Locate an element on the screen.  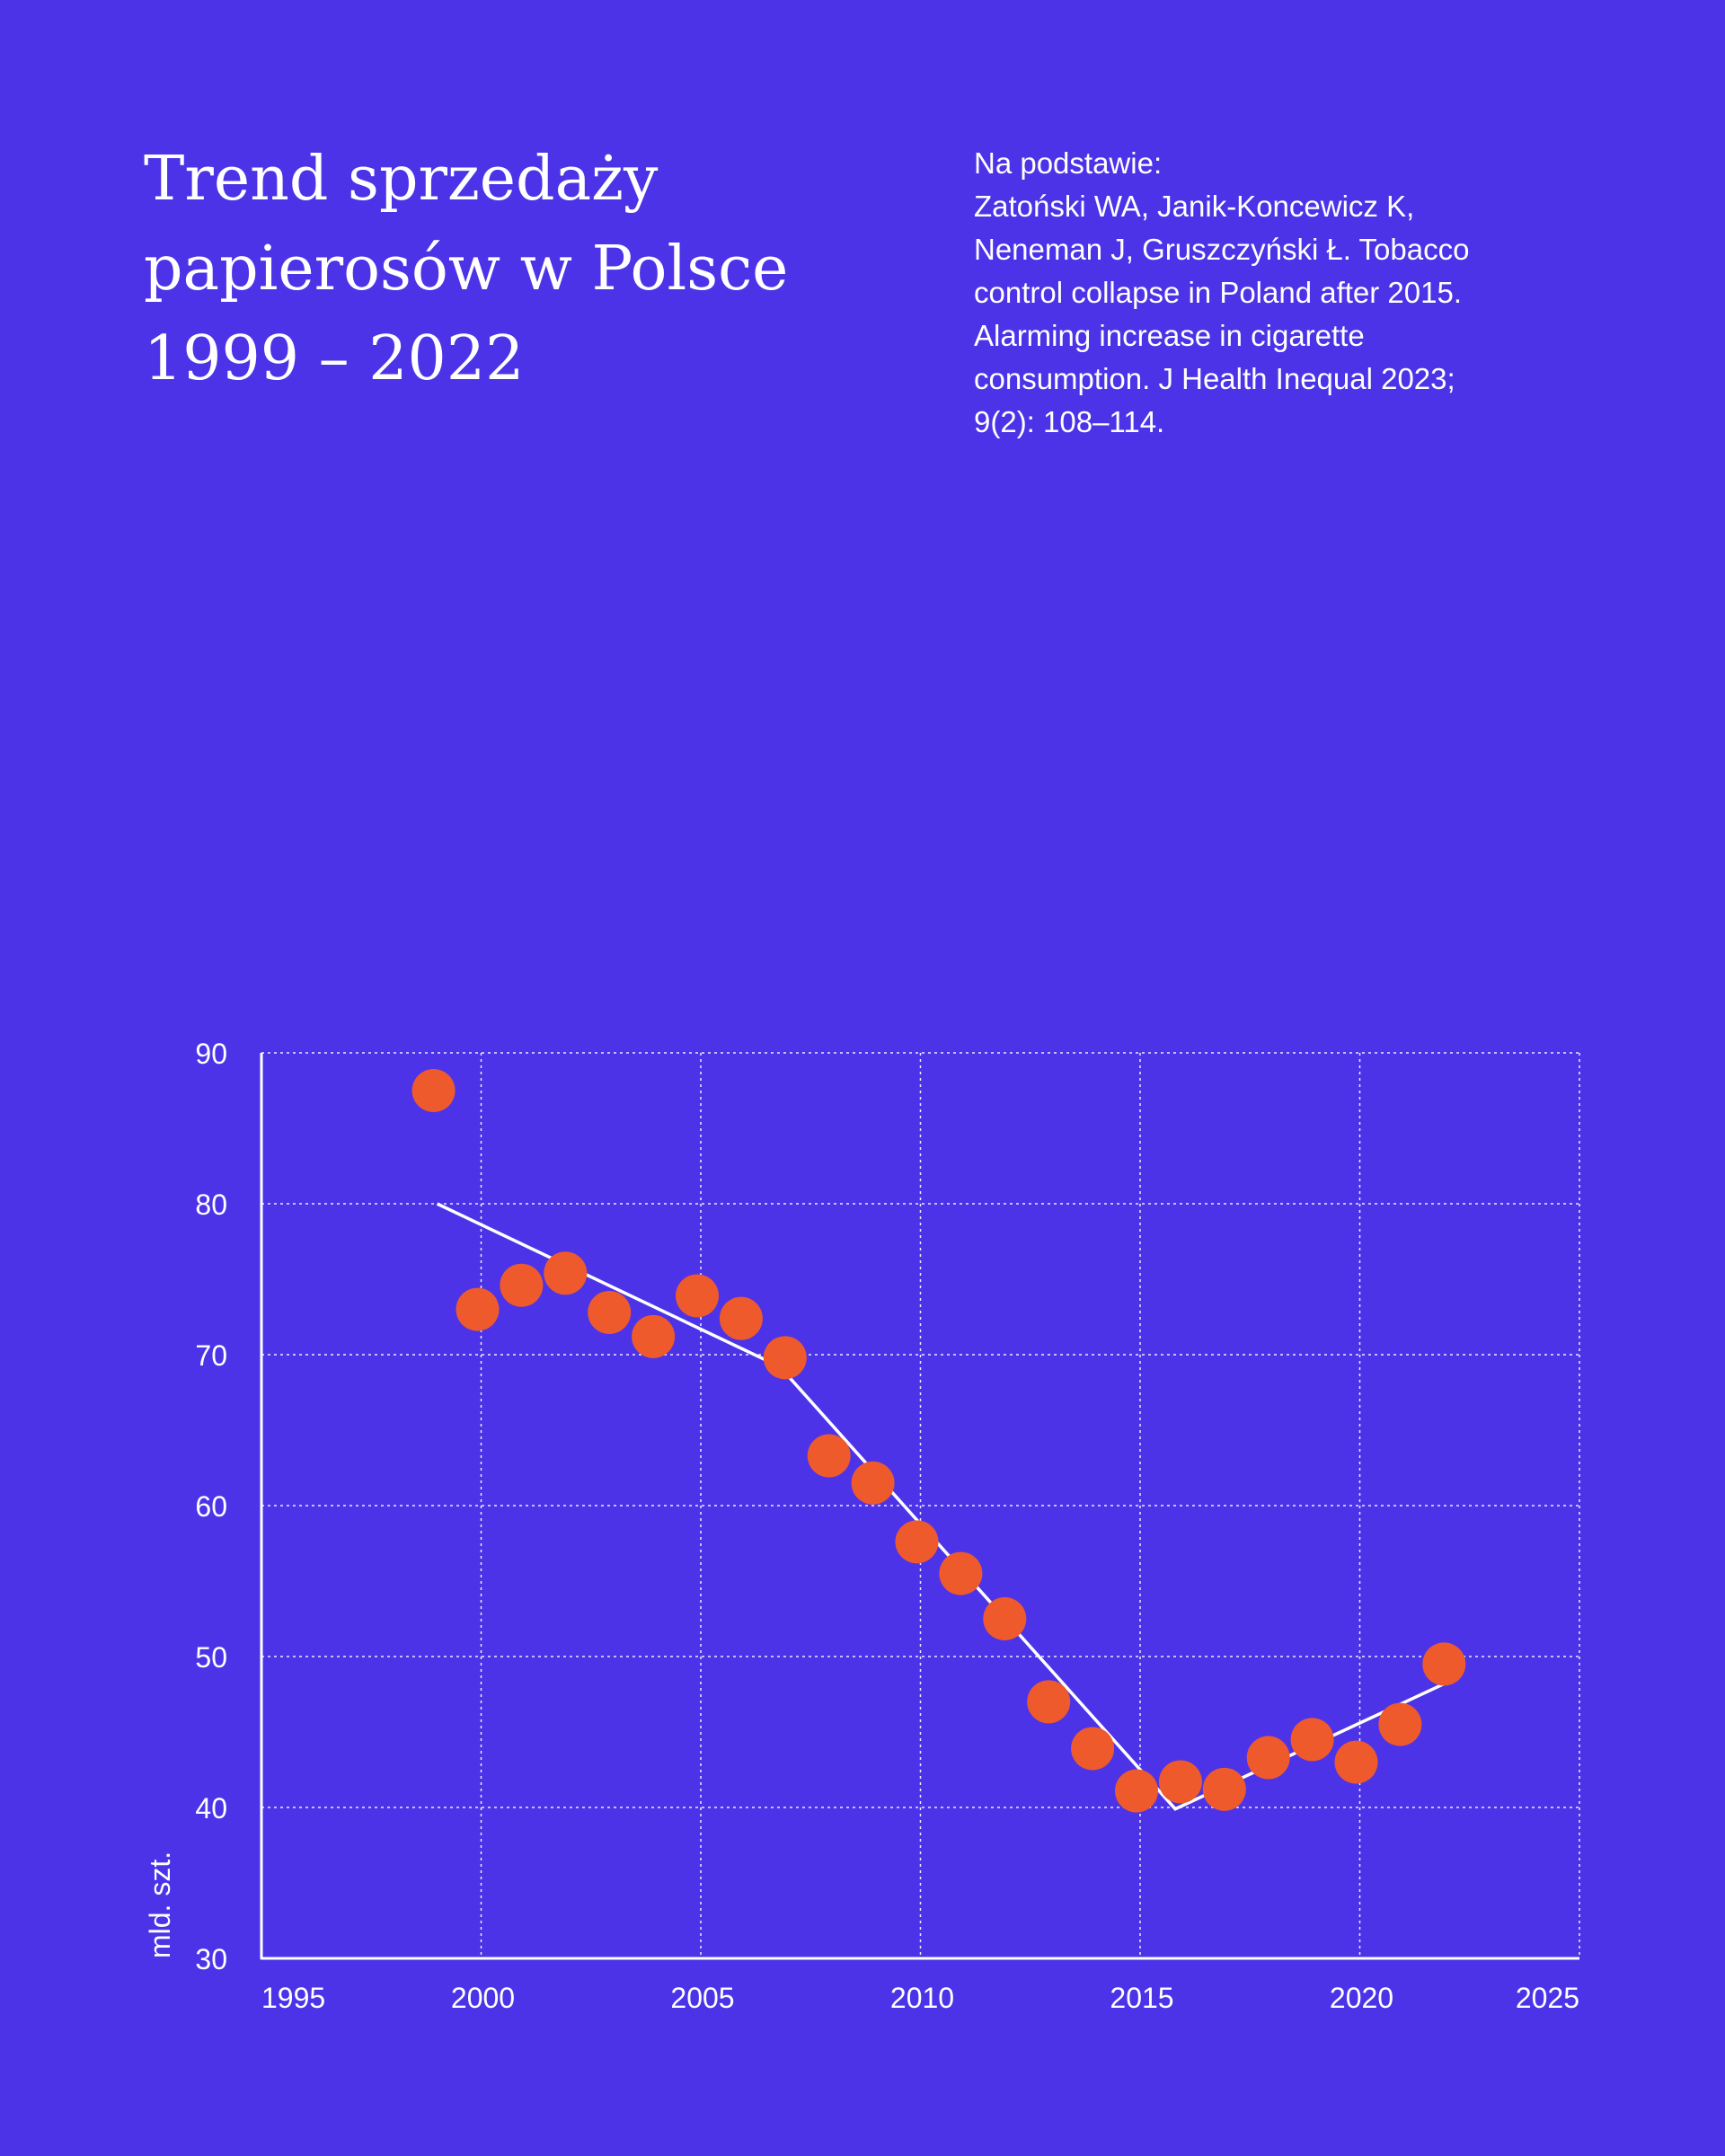
source-line: consumption. J Health Inequal 2023; is located at coordinates (1214, 378).